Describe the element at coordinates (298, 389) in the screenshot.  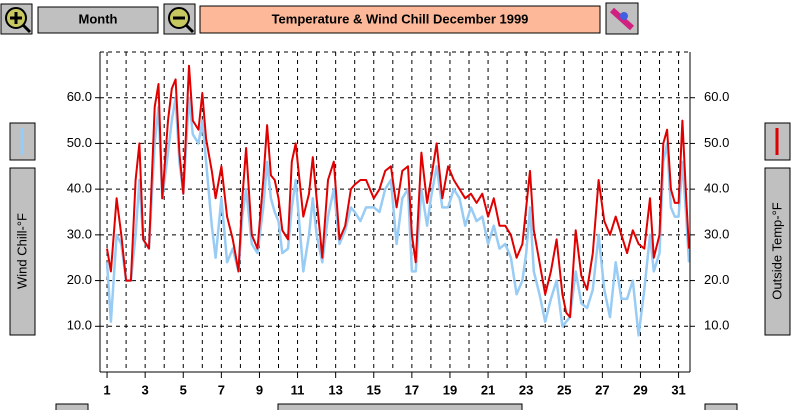
I see `x-tick-label: 11` at that location.